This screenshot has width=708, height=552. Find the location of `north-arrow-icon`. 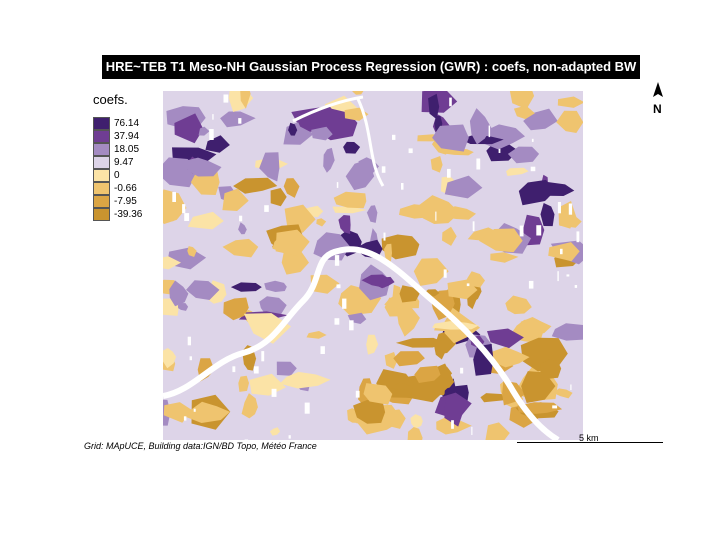

north-arrow-icon is located at coordinates (658, 89).